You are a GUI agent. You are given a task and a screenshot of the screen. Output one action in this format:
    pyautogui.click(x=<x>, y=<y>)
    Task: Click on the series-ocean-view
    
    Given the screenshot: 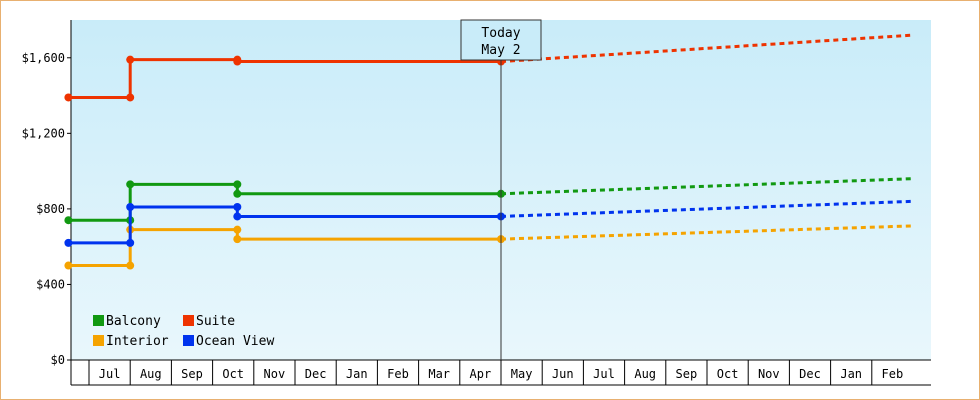 What is the action you would take?
    pyautogui.click(x=489, y=223)
    